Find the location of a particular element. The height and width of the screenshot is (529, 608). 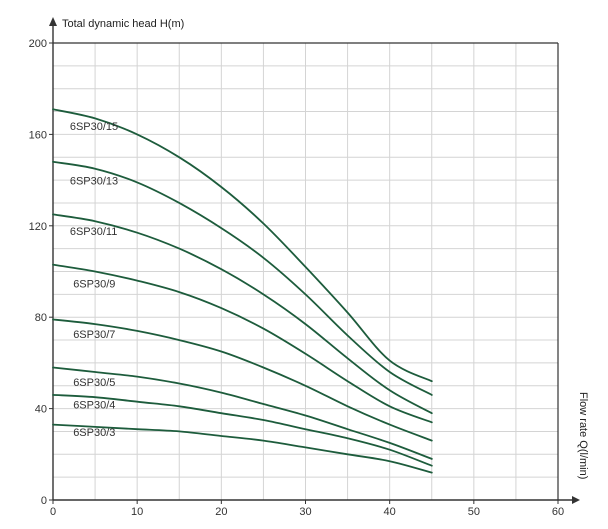

y-tick-label: 80 is located at coordinates (41, 318).